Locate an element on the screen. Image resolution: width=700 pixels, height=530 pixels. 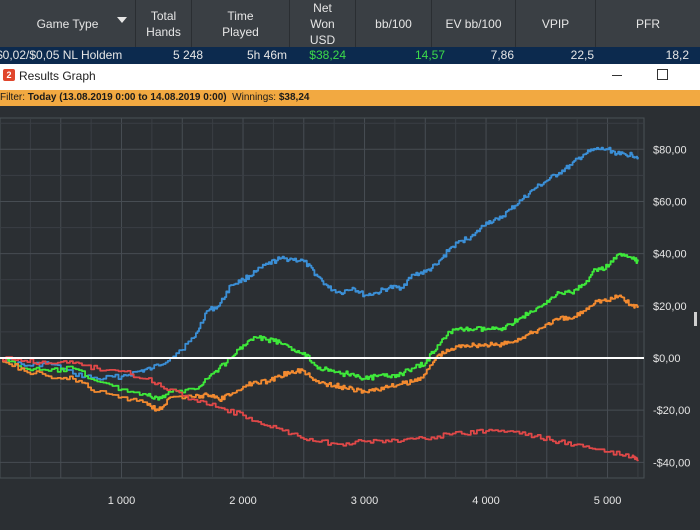
cell-game-type: $0,02/$0,05 NL Holdem is located at coordinates (61, 55).